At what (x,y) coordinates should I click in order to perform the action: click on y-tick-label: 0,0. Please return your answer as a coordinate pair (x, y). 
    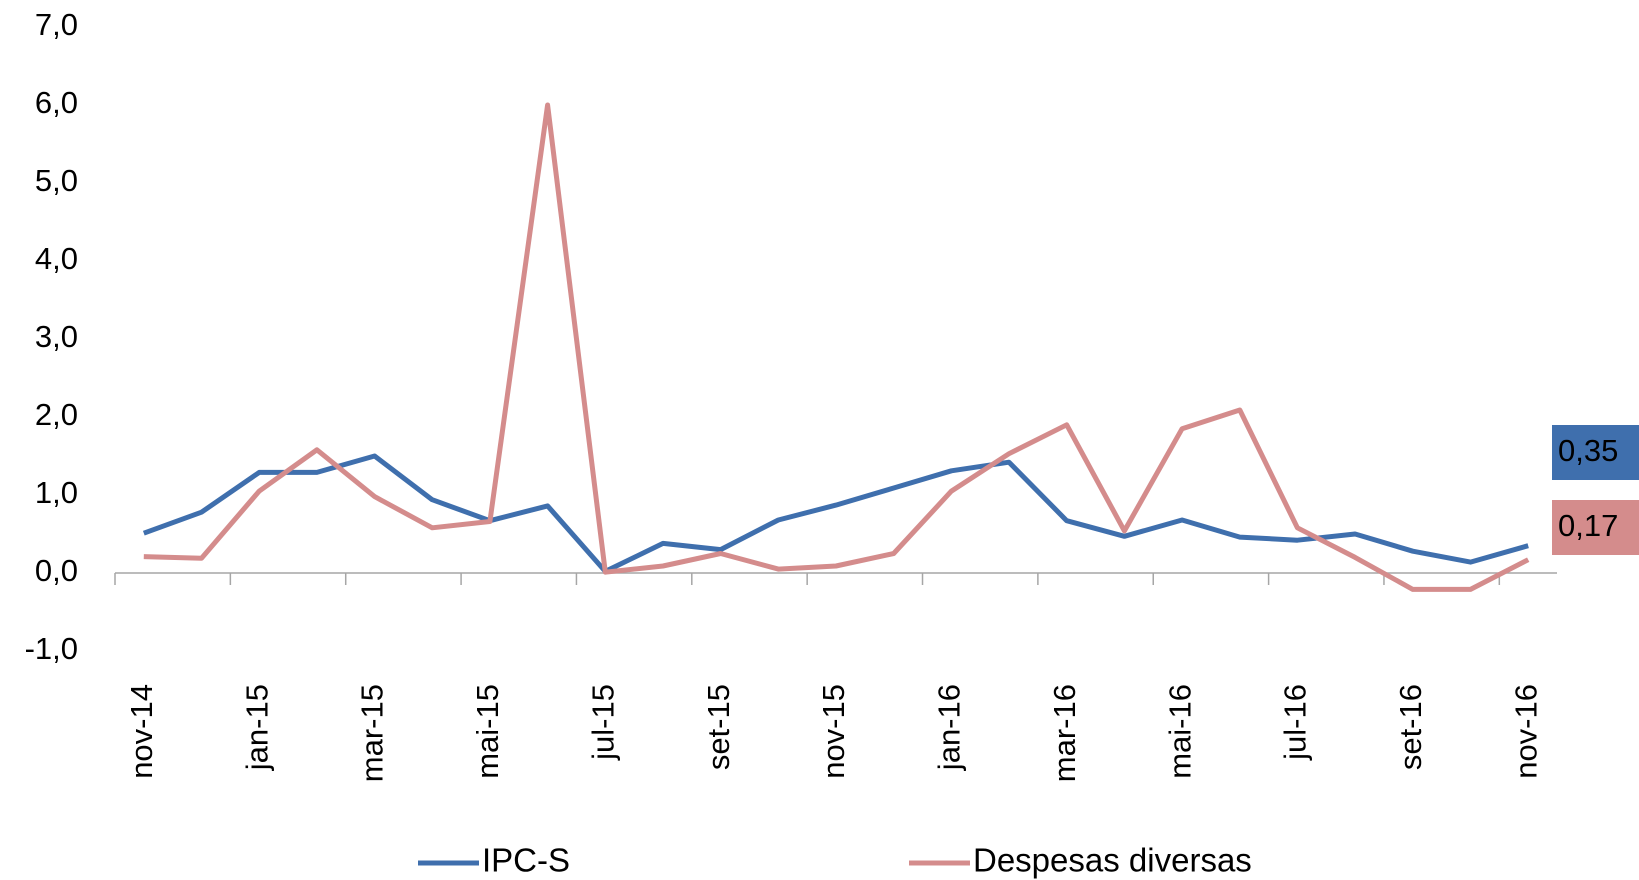
    Looking at the image, I should click on (56, 570).